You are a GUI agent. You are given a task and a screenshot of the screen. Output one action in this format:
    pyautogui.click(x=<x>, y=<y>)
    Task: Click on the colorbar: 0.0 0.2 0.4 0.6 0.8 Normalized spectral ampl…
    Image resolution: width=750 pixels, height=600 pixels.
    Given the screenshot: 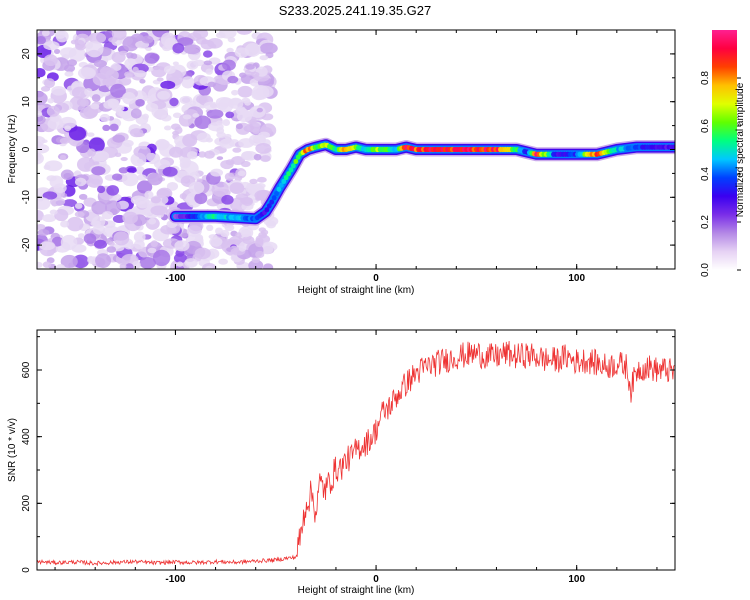 What is the action you would take?
    pyautogui.click(x=723, y=153)
    